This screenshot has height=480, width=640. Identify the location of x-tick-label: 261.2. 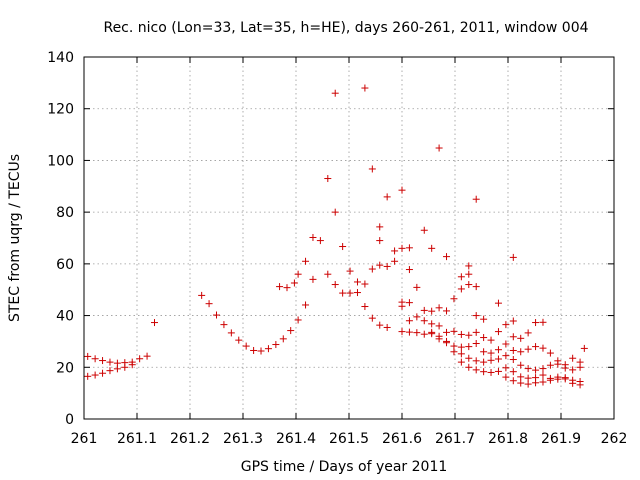
(190, 439).